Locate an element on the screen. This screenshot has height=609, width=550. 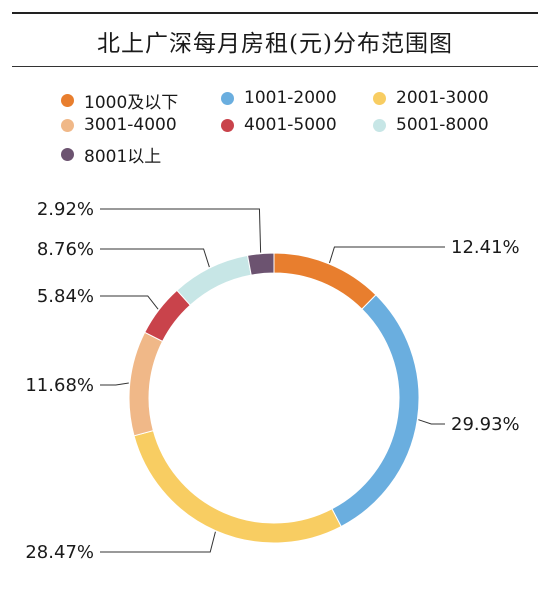
data-label-4: 5.84% is located at coordinates (65, 296).